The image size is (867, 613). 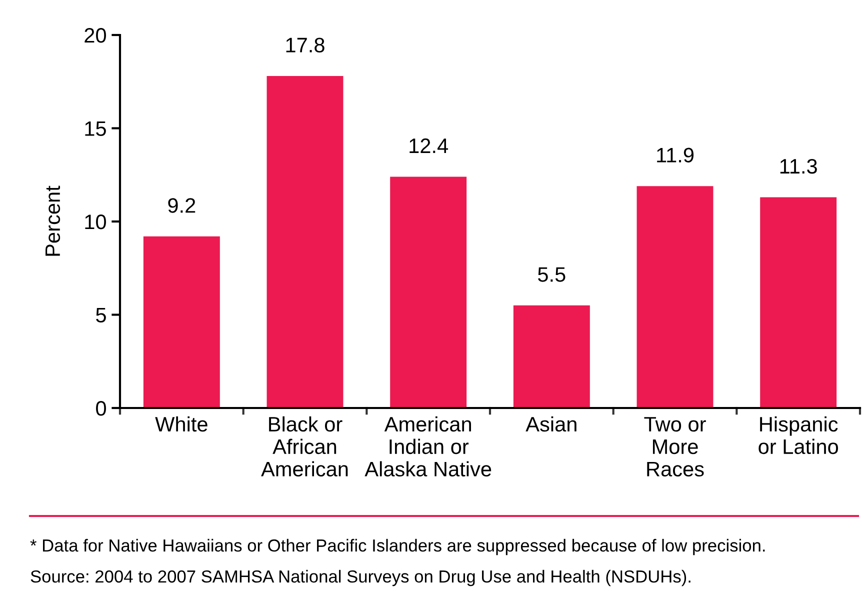 What do you see at coordinates (181, 424) in the screenshot?
I see `x-tick-label: White` at bounding box center [181, 424].